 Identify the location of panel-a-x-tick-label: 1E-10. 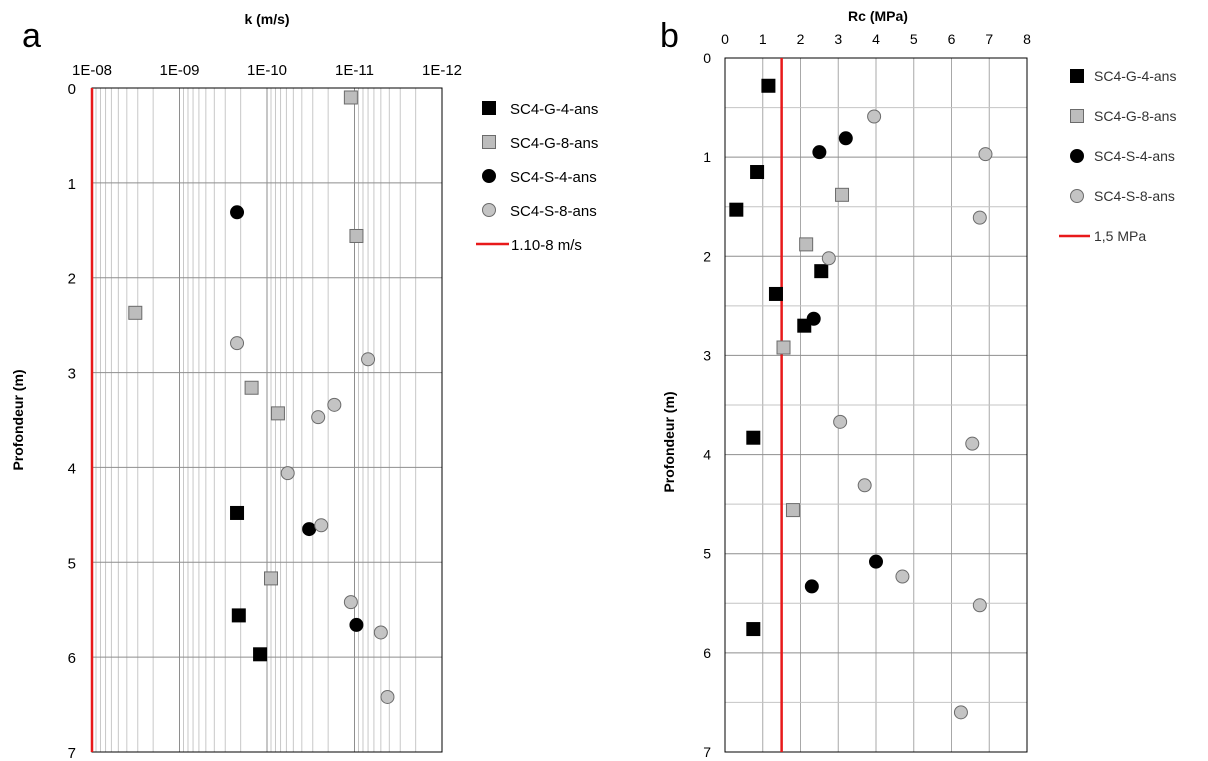
(267, 70).